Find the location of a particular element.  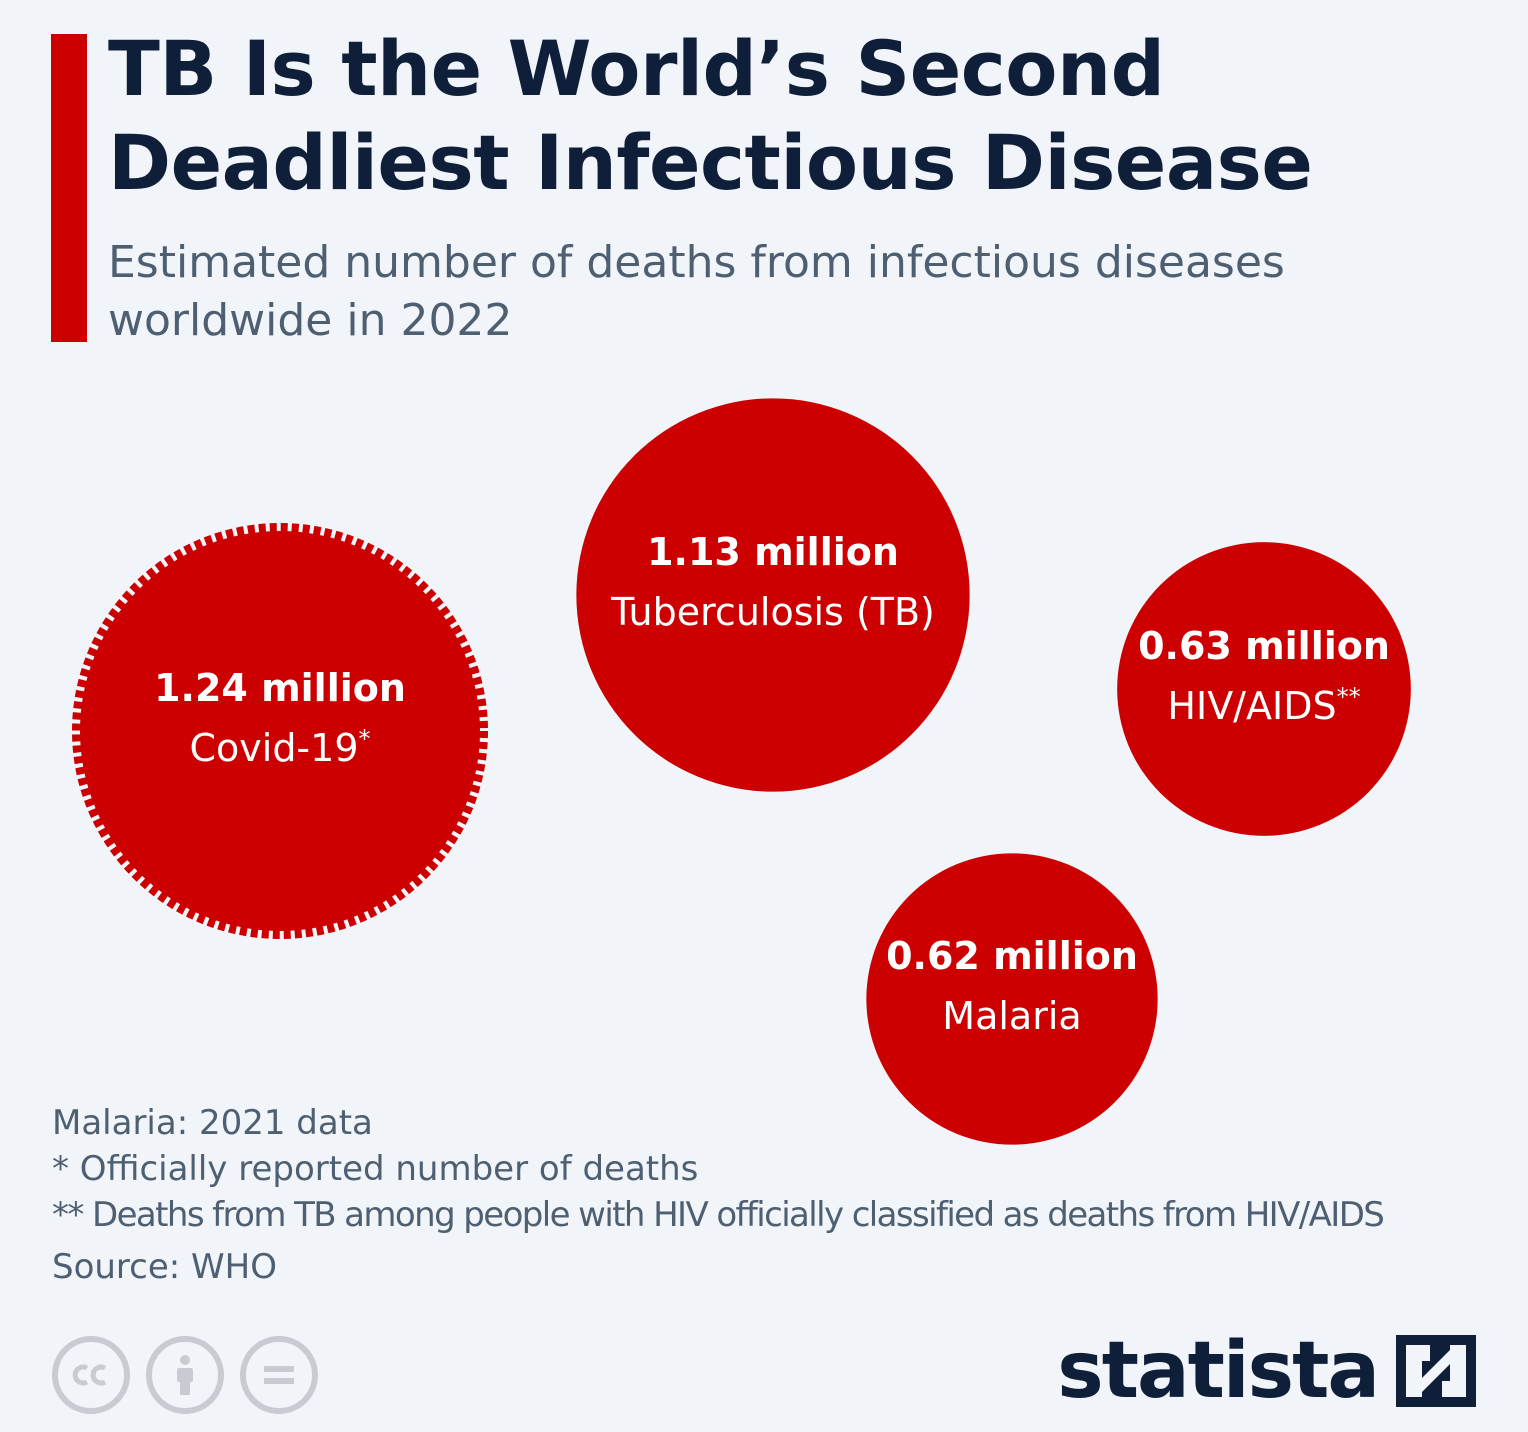

note-malaria: Malaria: 2021 data is located at coordinates (212, 1123).